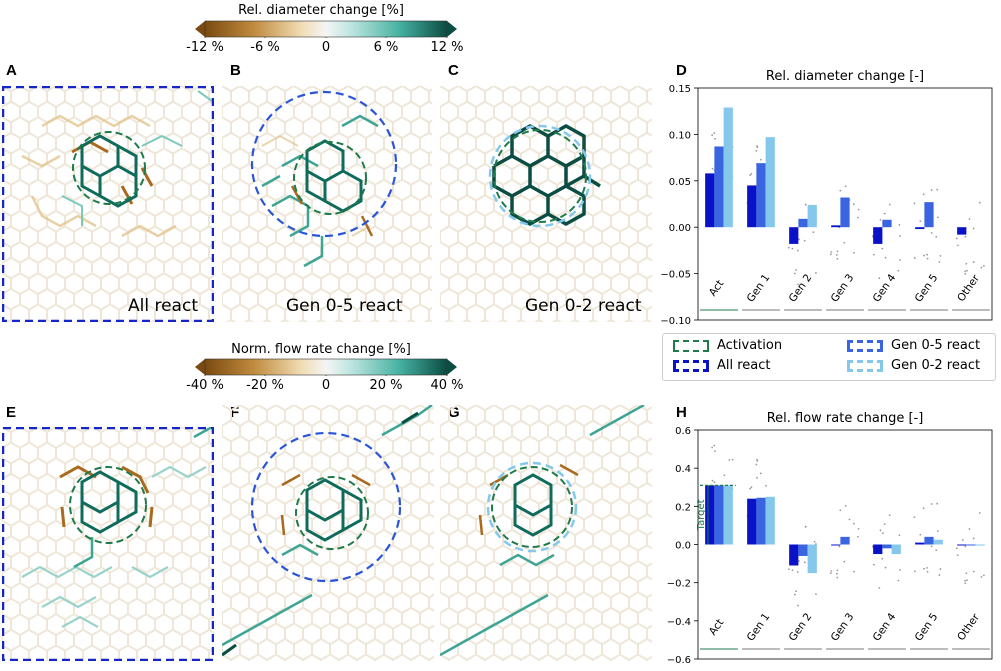  I want to click on colorbar-bottom-tick: -40 %, so click(205, 385).